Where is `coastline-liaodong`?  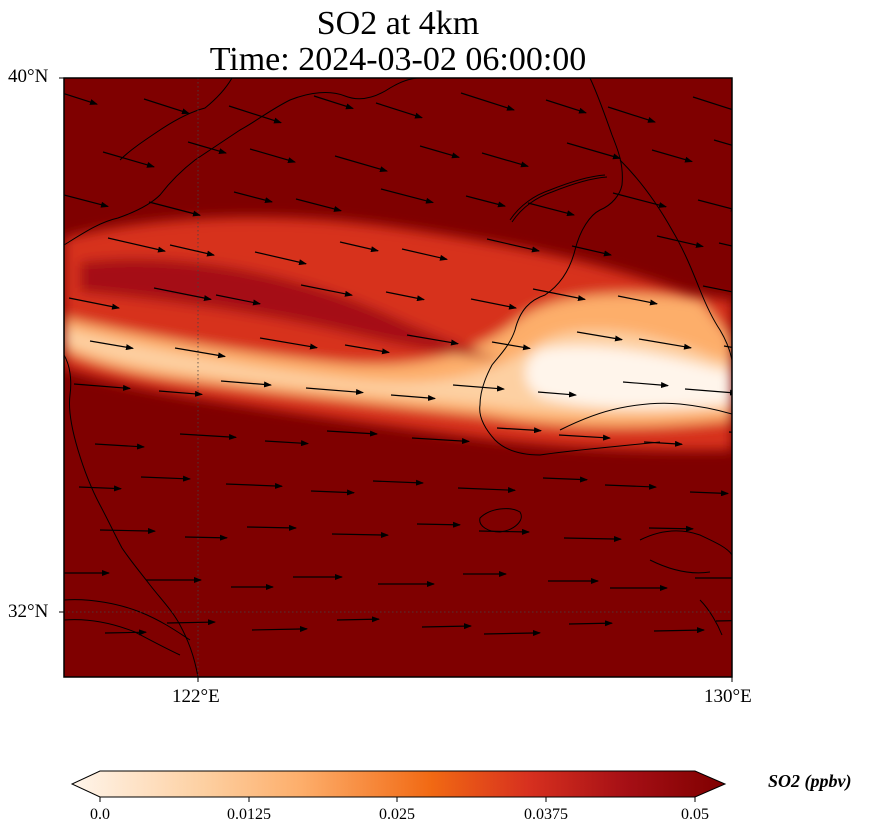 coastline-liaodong is located at coordinates (176, 119).